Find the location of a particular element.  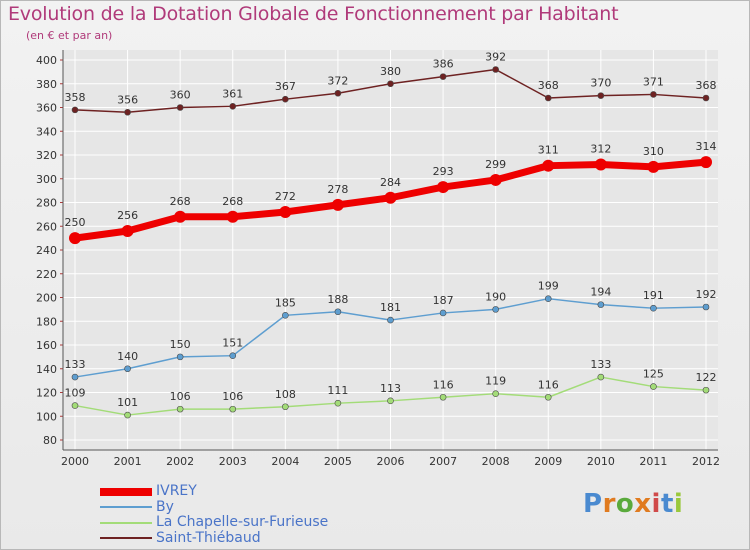

y-tick-label: 80 is located at coordinates (50, 440).